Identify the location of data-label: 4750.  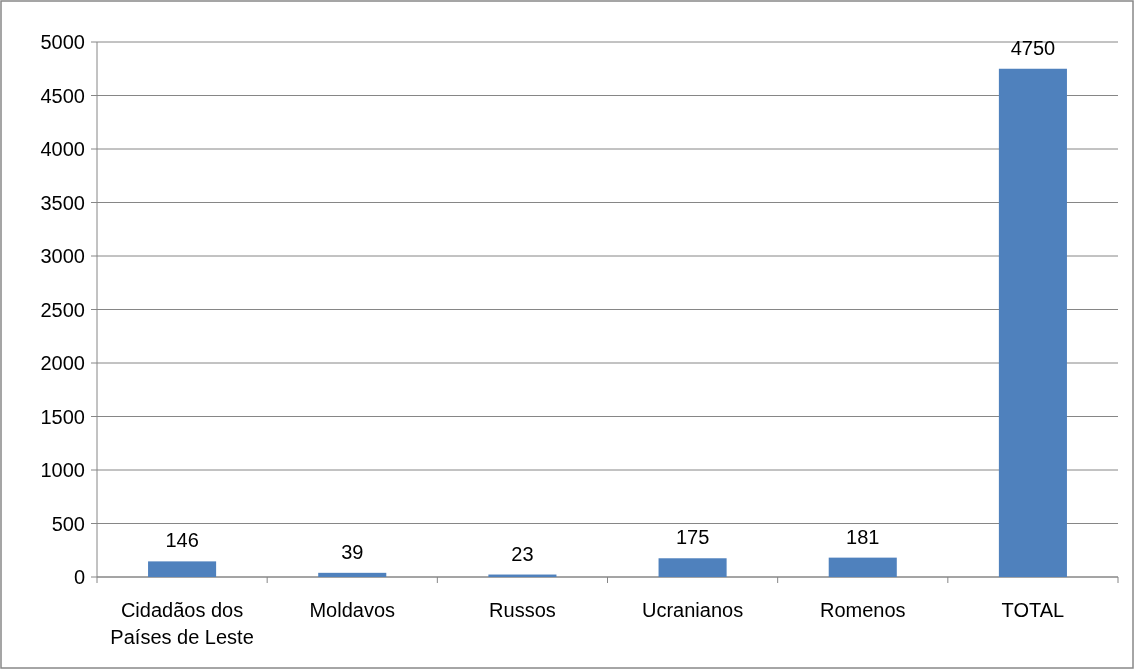
(1033, 47).